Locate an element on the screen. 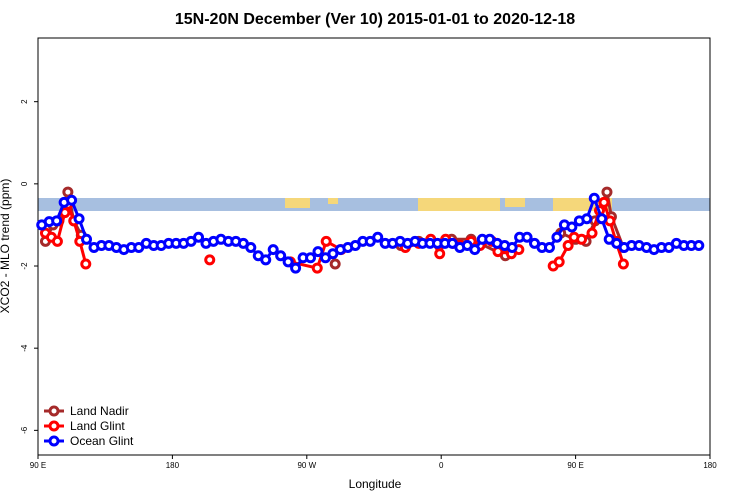  y-tick-label: 2 is located at coordinates (24, 101).